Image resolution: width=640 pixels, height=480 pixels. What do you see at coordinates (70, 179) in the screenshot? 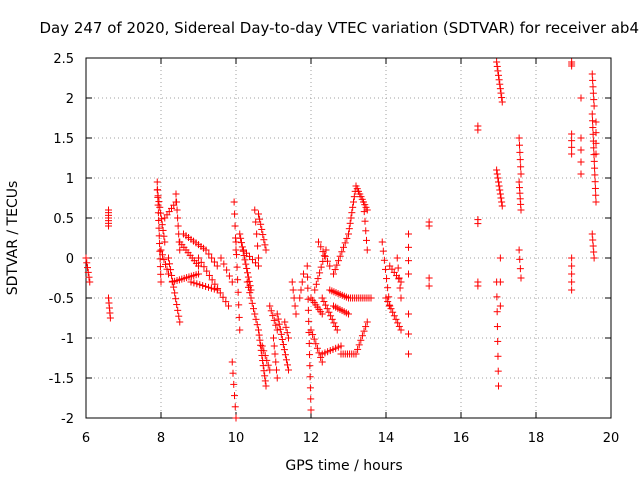
I see `y-tick-label: 1` at bounding box center [70, 179].